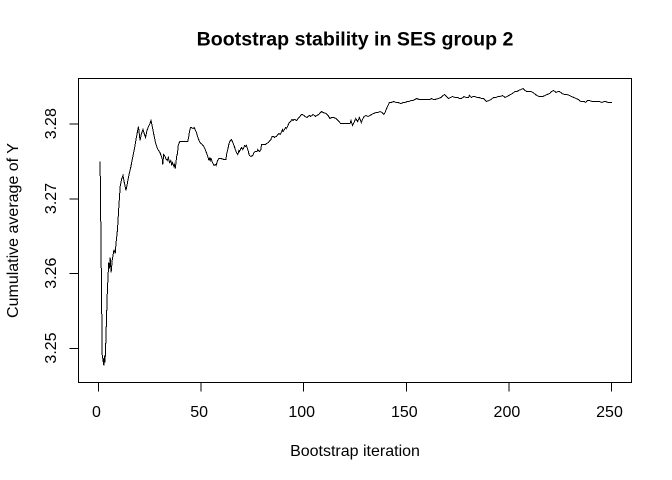 This screenshot has width=672, height=480. What do you see at coordinates (51, 198) in the screenshot?
I see `svg-text: 3.27` at bounding box center [51, 198].